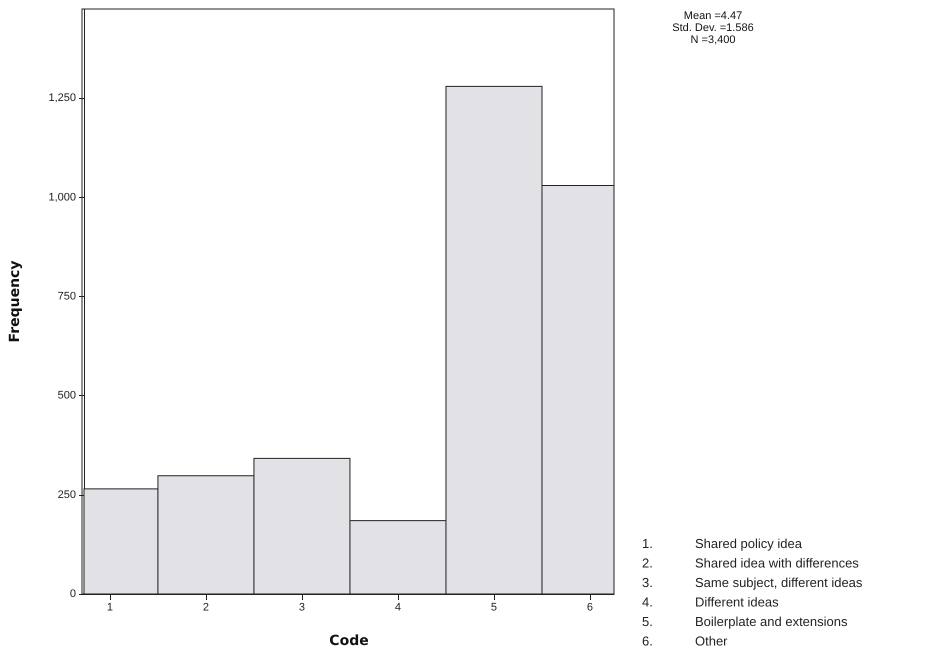  I want to click on y-tick-label: 0, so click(73, 594).